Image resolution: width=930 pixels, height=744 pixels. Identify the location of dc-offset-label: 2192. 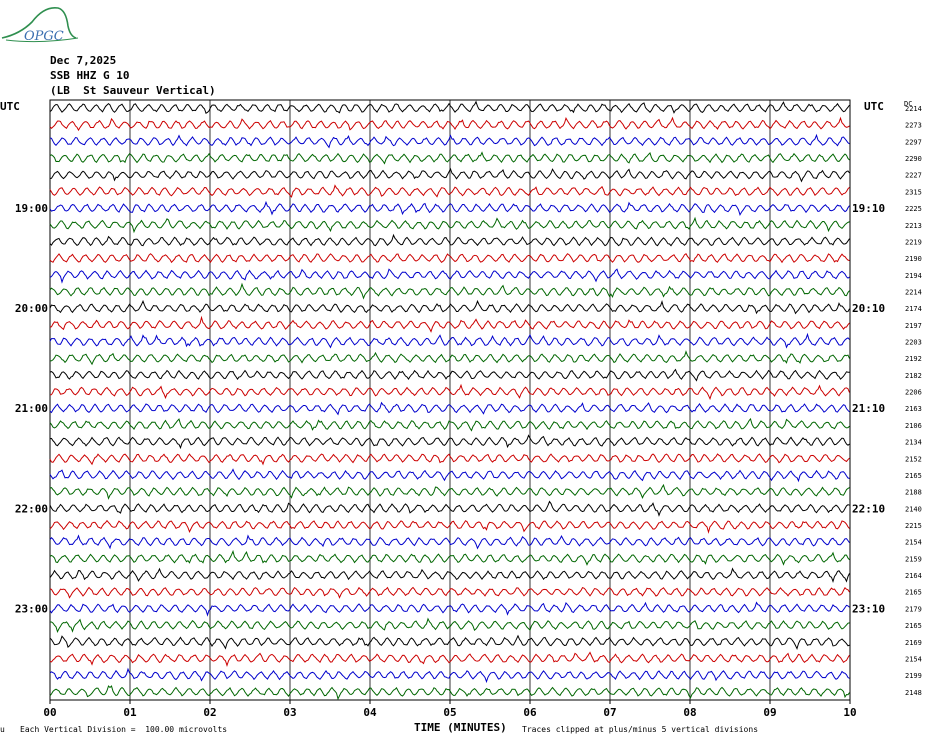
(913, 359).